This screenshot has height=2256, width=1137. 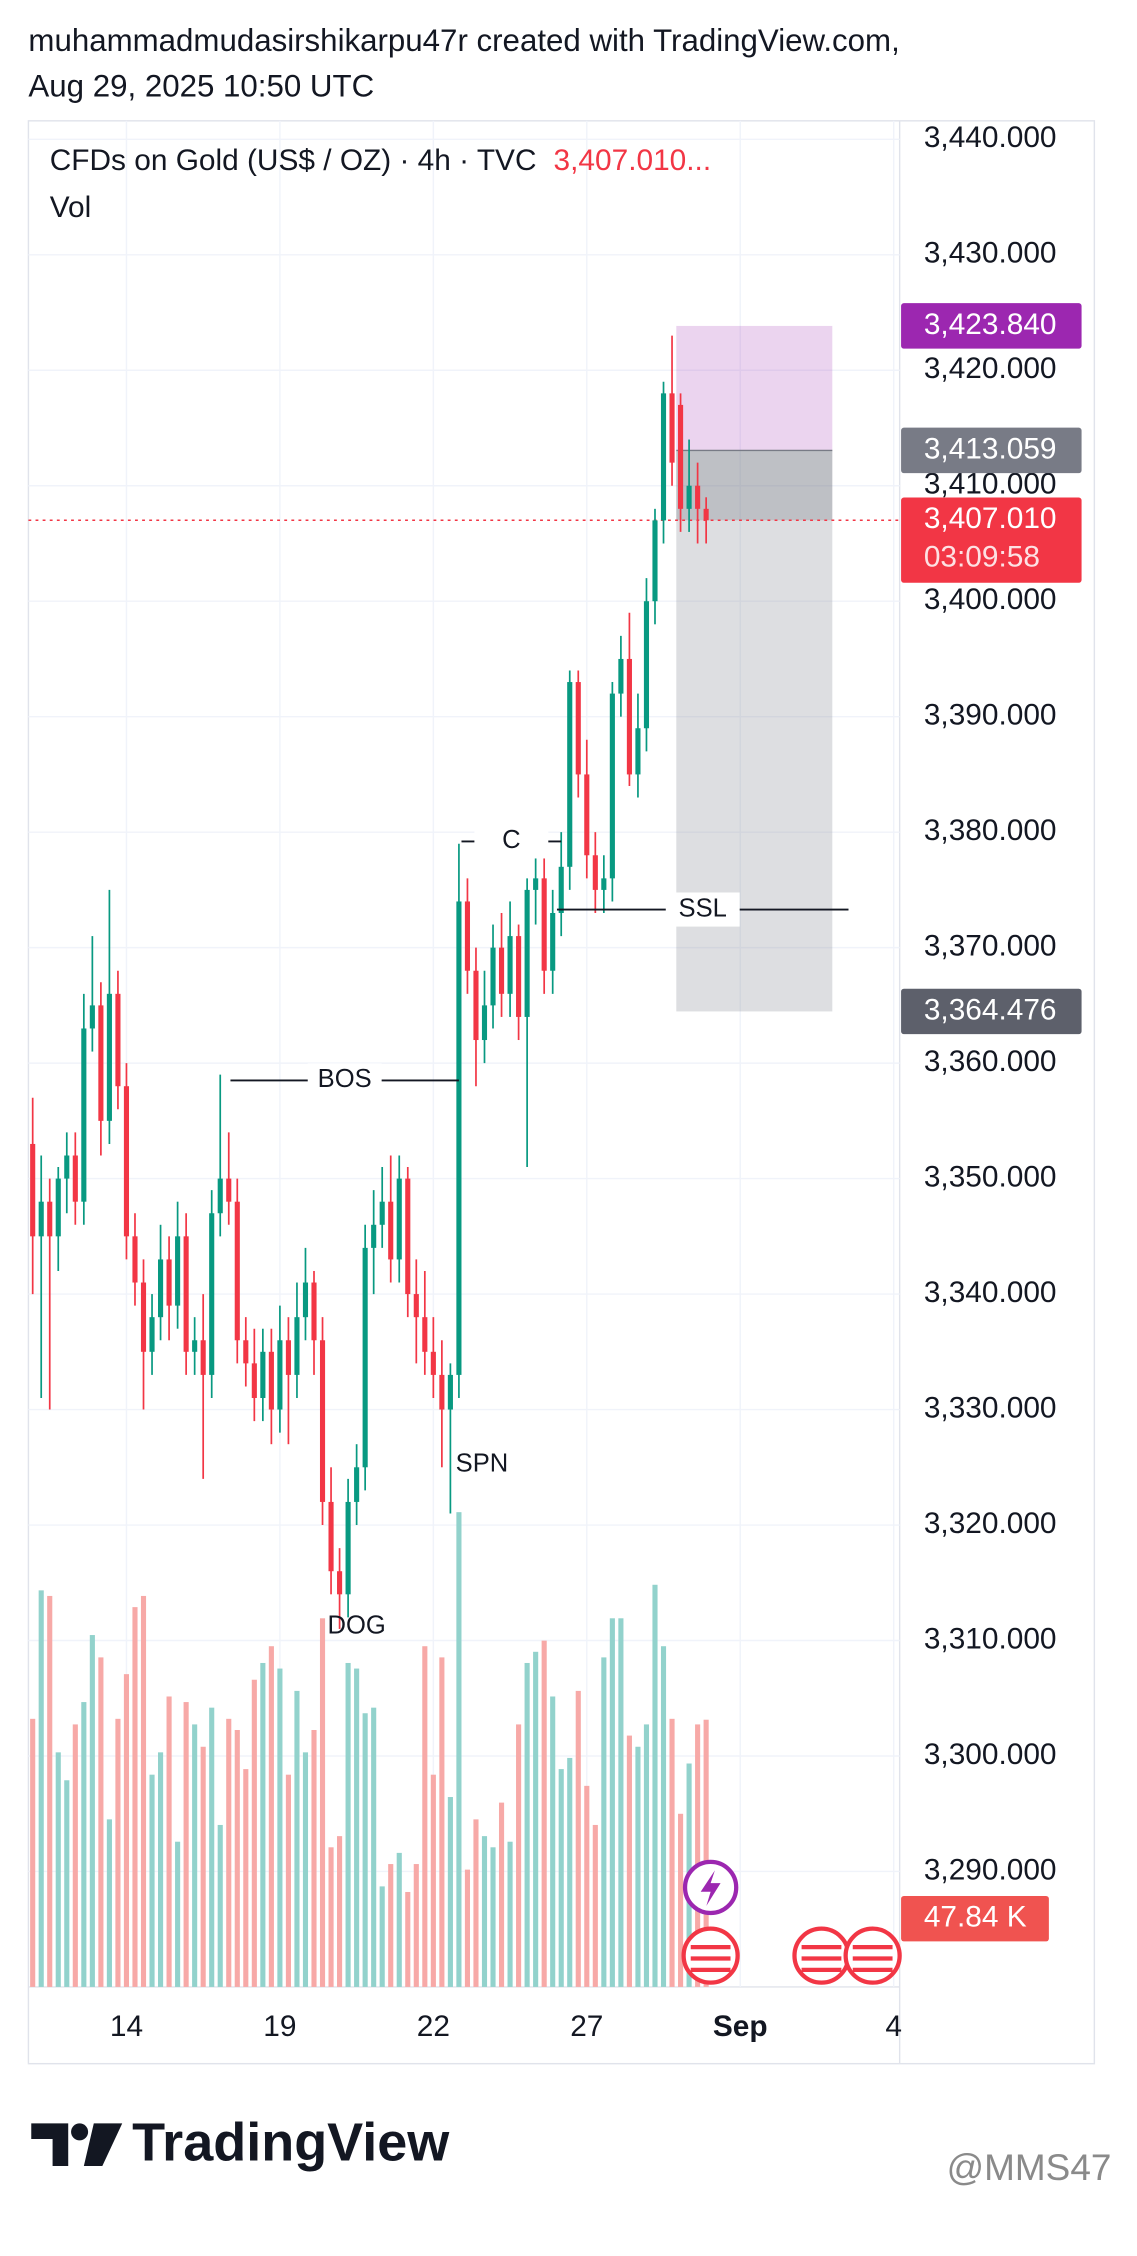 What do you see at coordinates (740, 2026) in the screenshot?
I see `x-tick-label: Sep` at bounding box center [740, 2026].